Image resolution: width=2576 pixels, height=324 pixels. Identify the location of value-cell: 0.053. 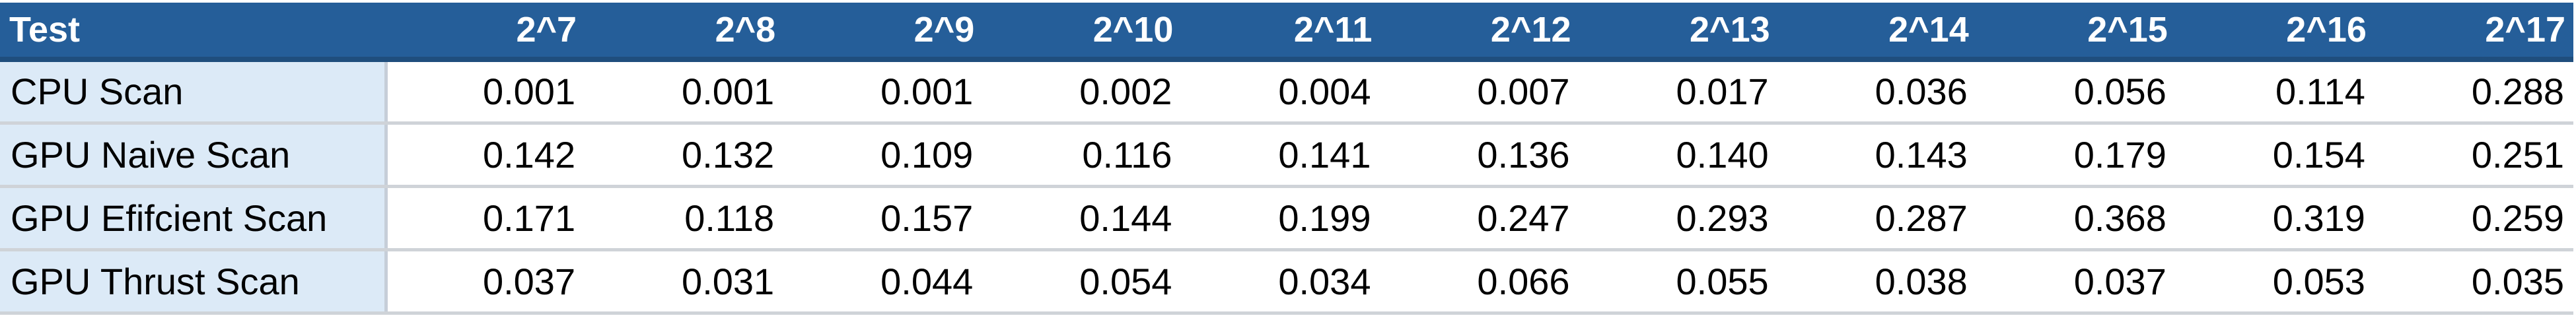
(2275, 282).